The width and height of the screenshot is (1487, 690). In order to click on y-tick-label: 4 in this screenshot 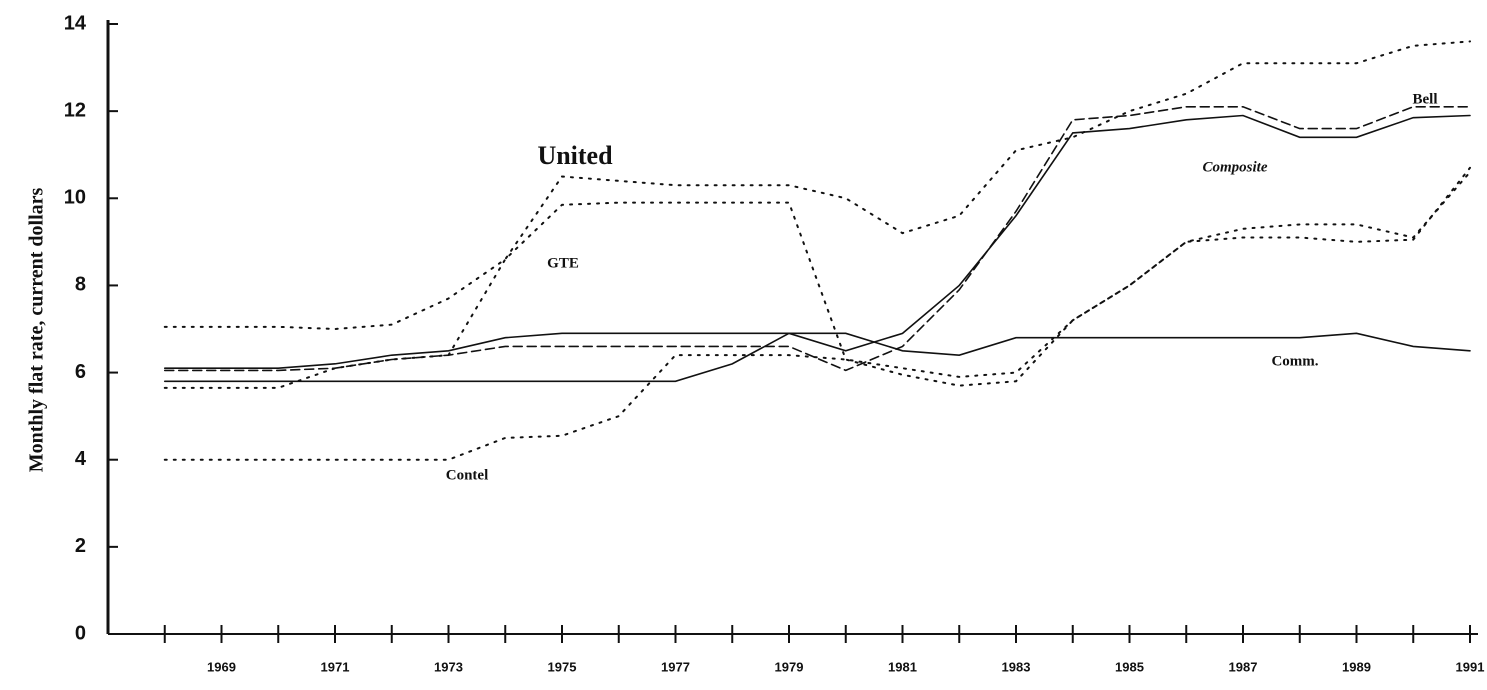, I will do `click(81, 459)`.